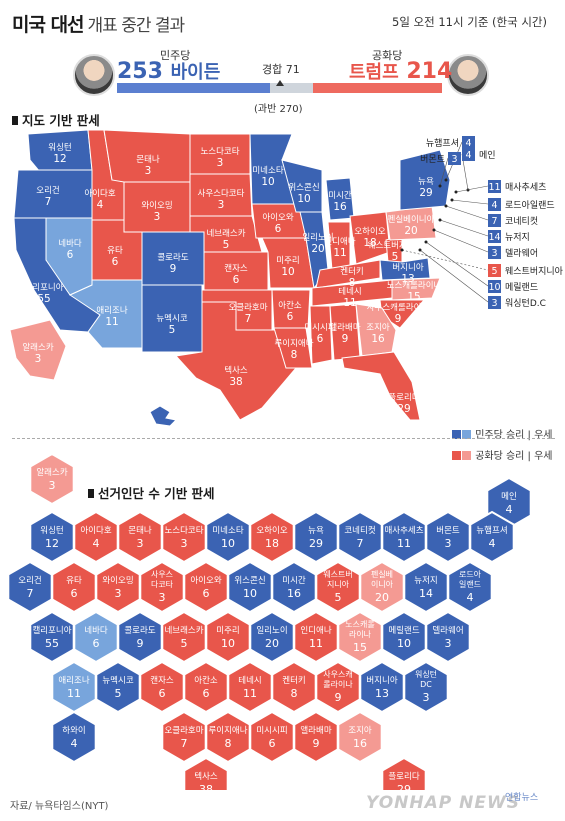 The height and width of the screenshot is (821, 565). What do you see at coordinates (183, 731) in the screenshot?
I see `hex-label: 오클라호마` at bounding box center [183, 731].